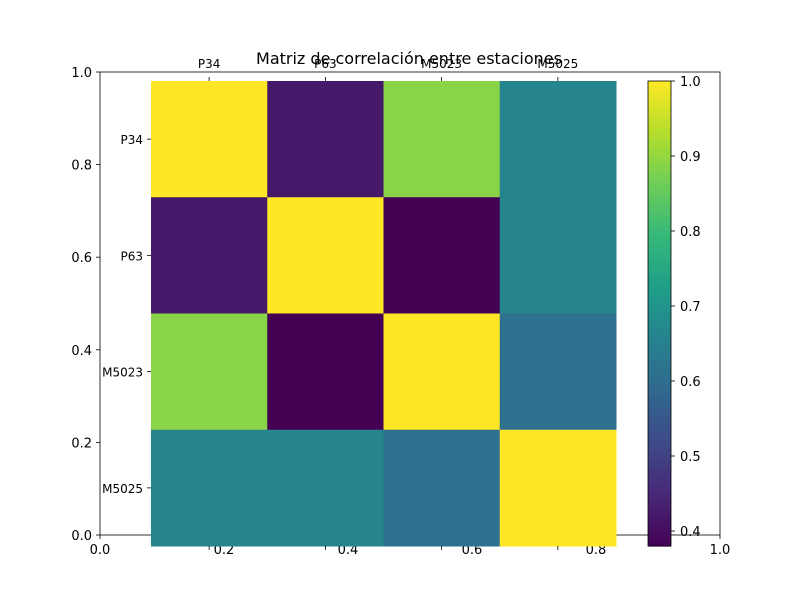 The image size is (800, 600). What do you see at coordinates (325, 64) in the screenshot?
I see `col-label: P63` at bounding box center [325, 64].